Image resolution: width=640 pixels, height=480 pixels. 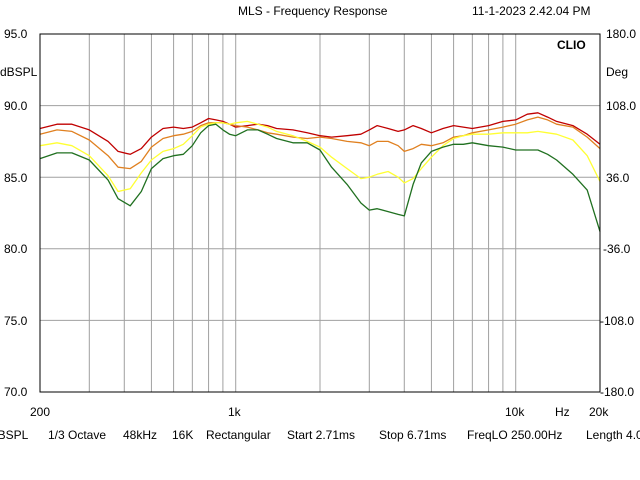 What do you see at coordinates (617, 321) in the screenshot?
I see `y2-tick-label: -108.0` at bounding box center [617, 321].